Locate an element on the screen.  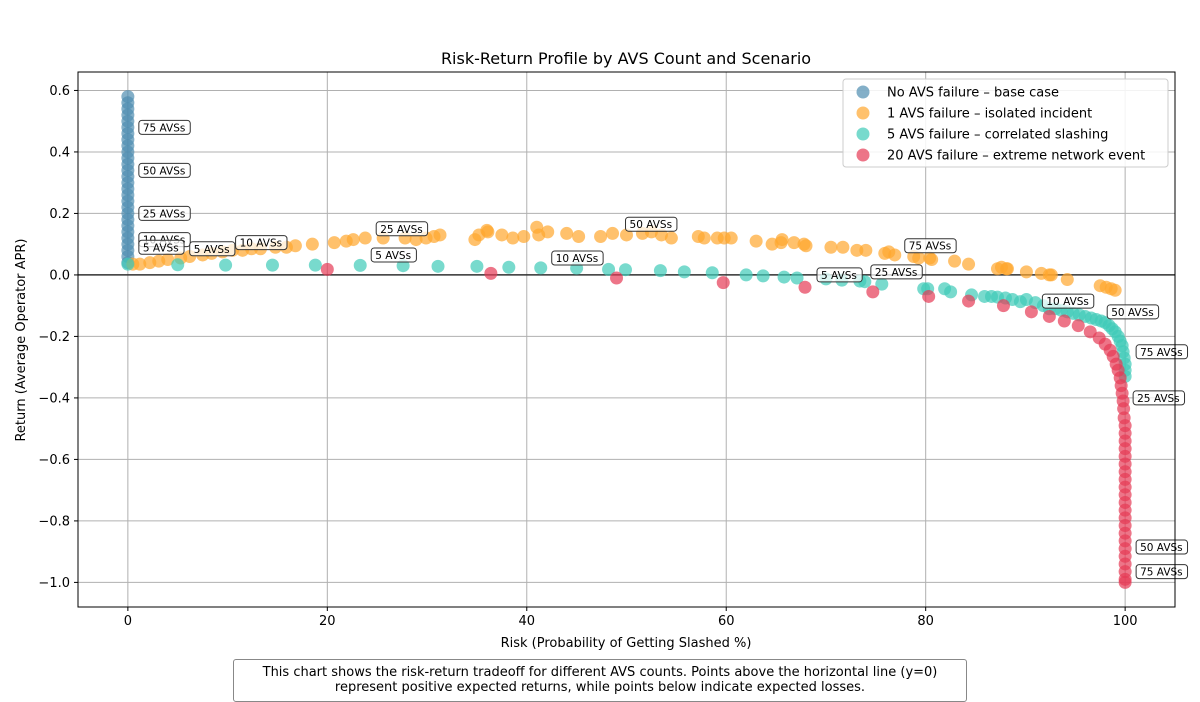
legend-marker is located at coordinates (863, 155).